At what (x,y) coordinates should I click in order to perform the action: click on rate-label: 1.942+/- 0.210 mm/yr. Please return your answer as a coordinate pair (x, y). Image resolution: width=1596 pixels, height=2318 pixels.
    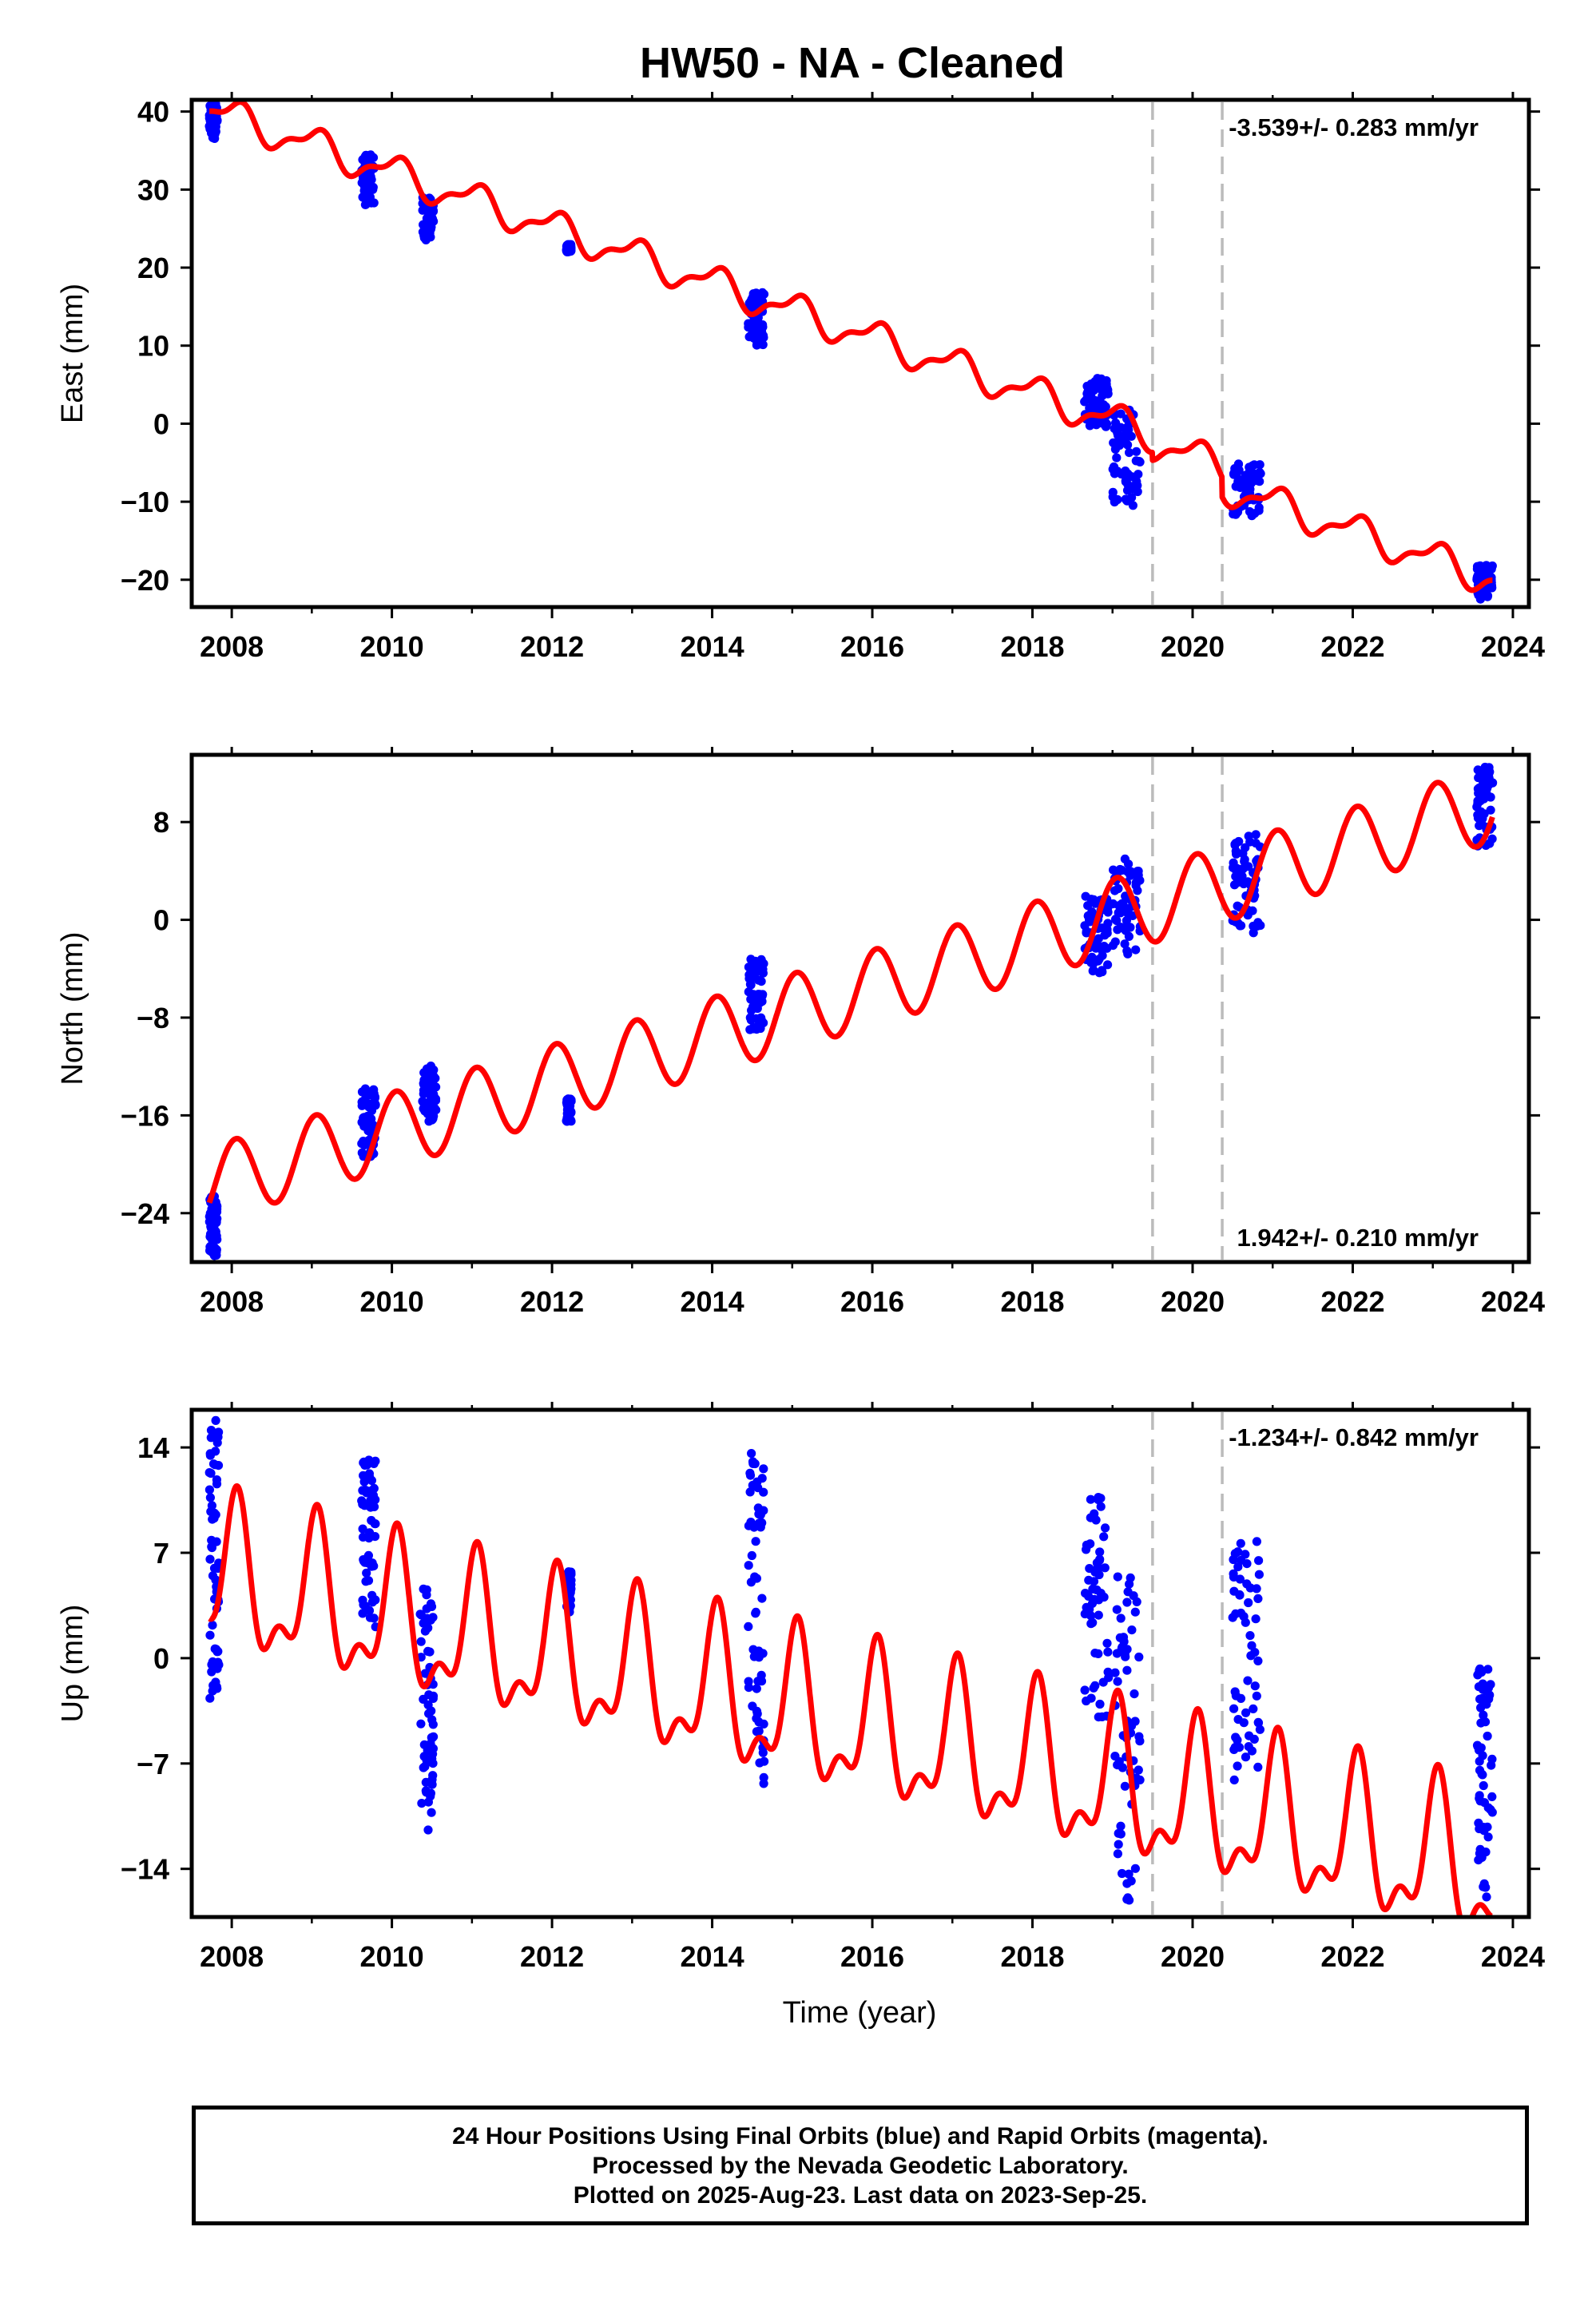
    Looking at the image, I should click on (1358, 1238).